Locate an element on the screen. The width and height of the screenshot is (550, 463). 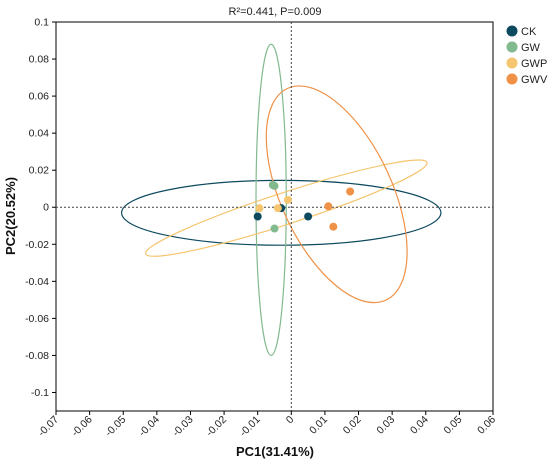
y-tick-label: 0.04 is located at coordinates (39, 134).